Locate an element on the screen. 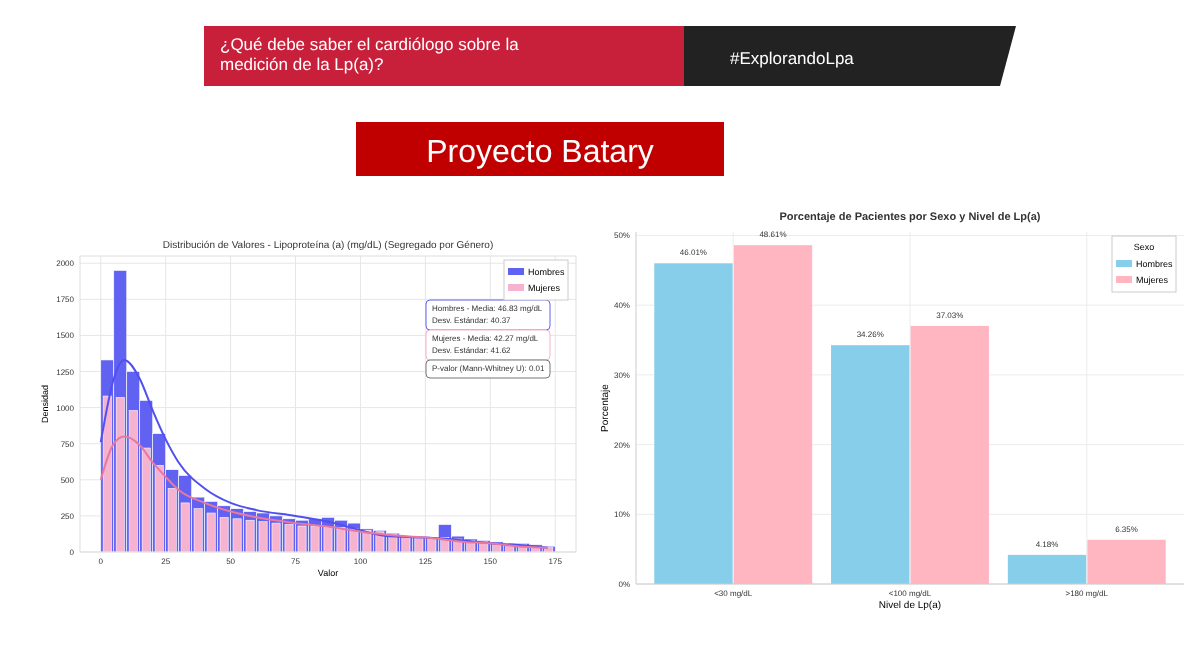  text: #ExplorandoLpa is located at coordinates (792, 58).